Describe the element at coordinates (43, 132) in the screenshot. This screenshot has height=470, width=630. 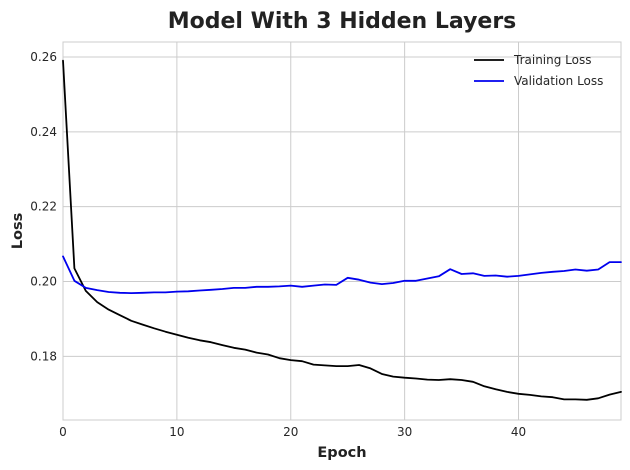
I see `y-tick-label: 0.24` at that location.